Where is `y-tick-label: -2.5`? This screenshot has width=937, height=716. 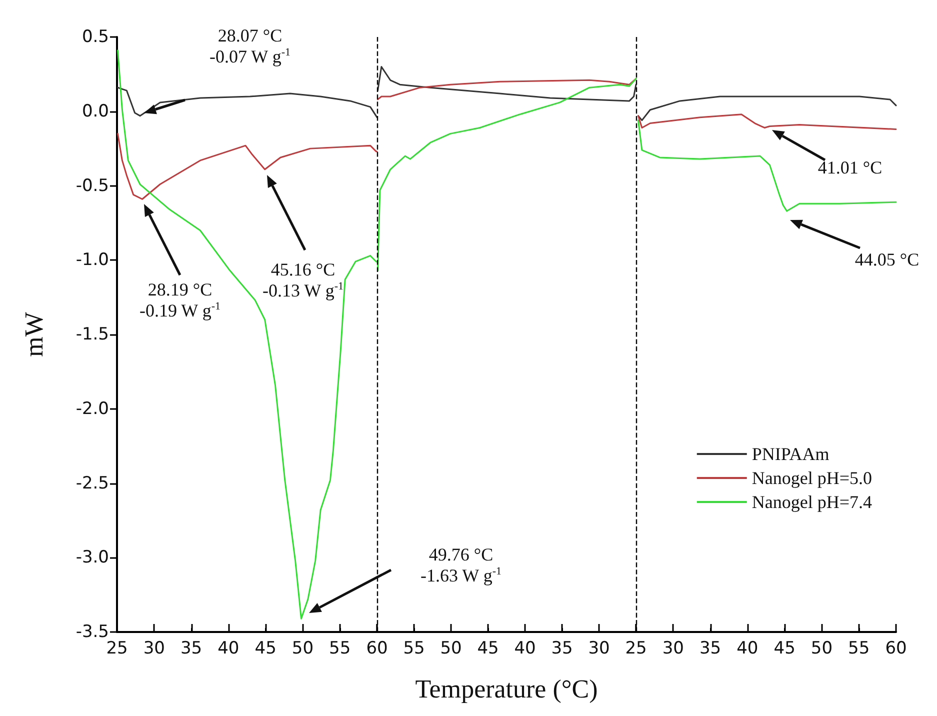 y-tick-label: -2.5 is located at coordinates (92, 483).